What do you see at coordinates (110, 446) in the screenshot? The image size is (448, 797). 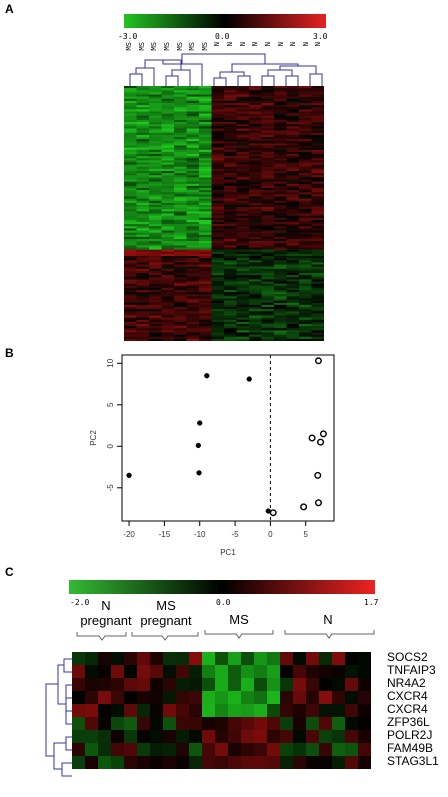 I see `y-tick-label: 0` at bounding box center [110, 446].